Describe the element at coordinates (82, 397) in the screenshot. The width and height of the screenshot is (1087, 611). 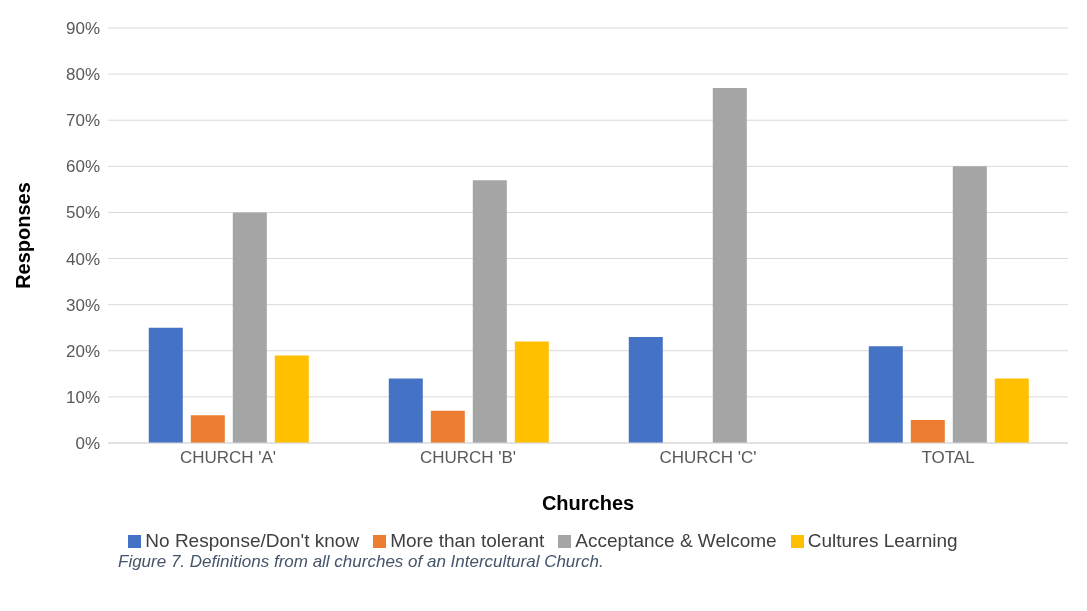
I see `y-tick-label: 10%` at that location.